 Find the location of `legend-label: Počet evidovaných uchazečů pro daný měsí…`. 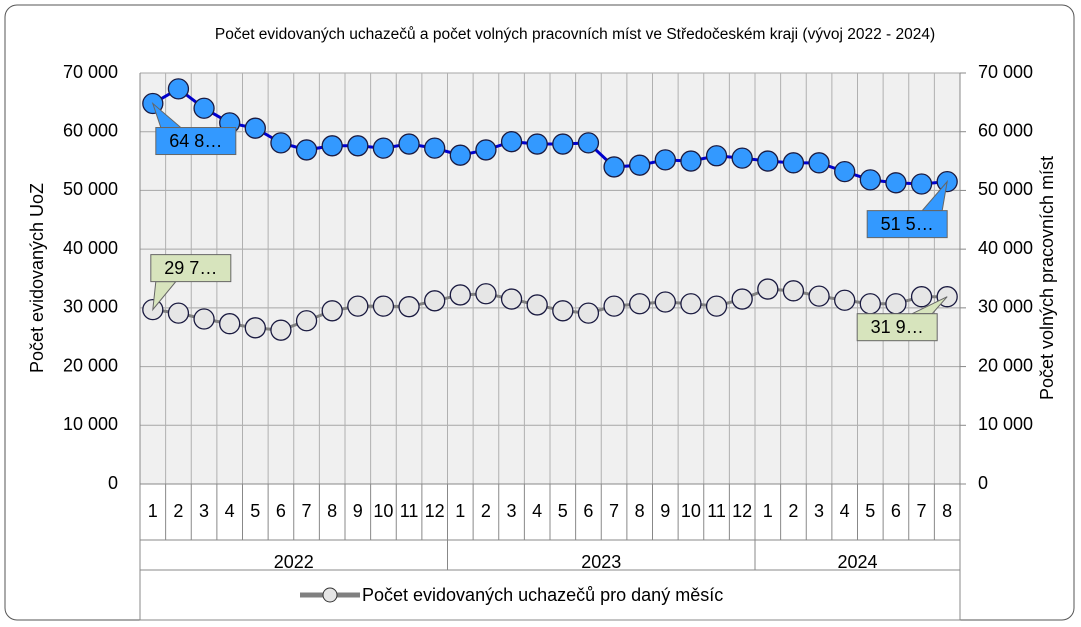

legend-label: Počet evidovaných uchazečů pro daný měsí… is located at coordinates (542, 595).